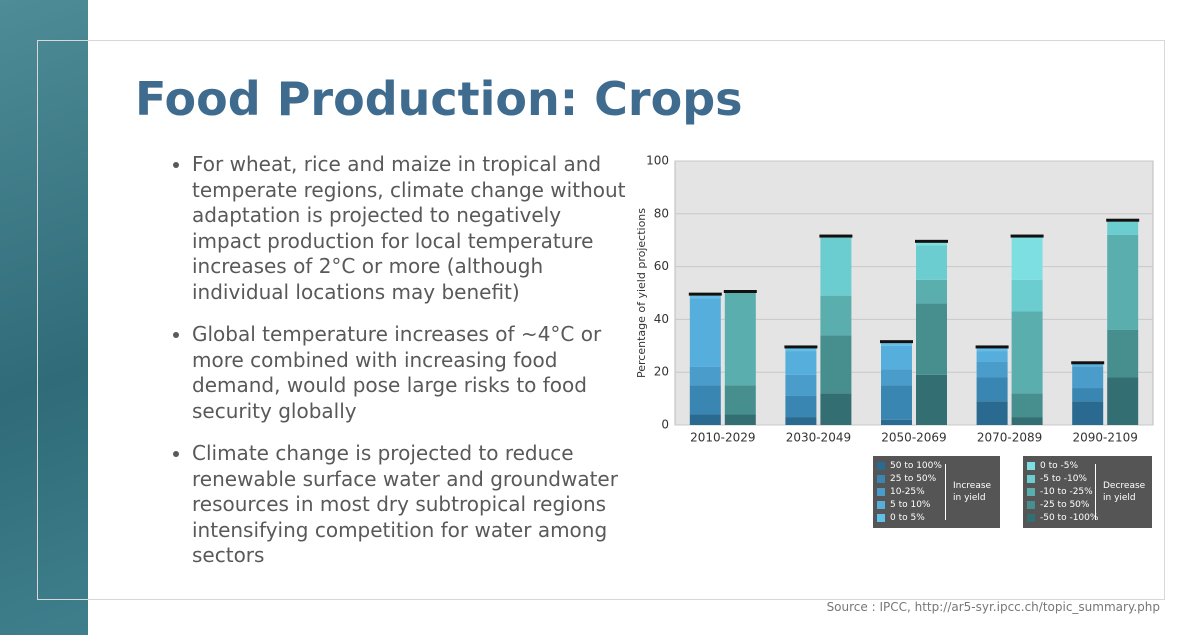 The width and height of the screenshot is (1200, 635). I want to click on legend-item: 0 to 5%, so click(901, 518).